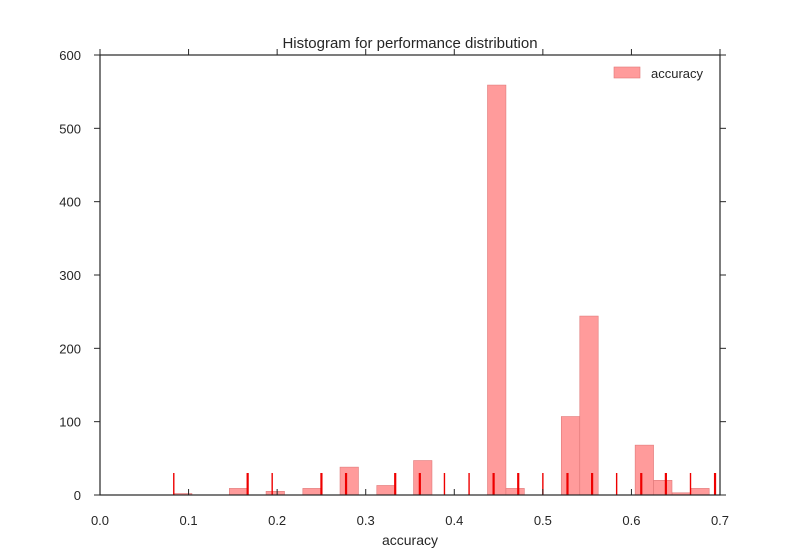  Describe the element at coordinates (100, 520) in the screenshot. I see `x-tick-label: 0.0` at that location.